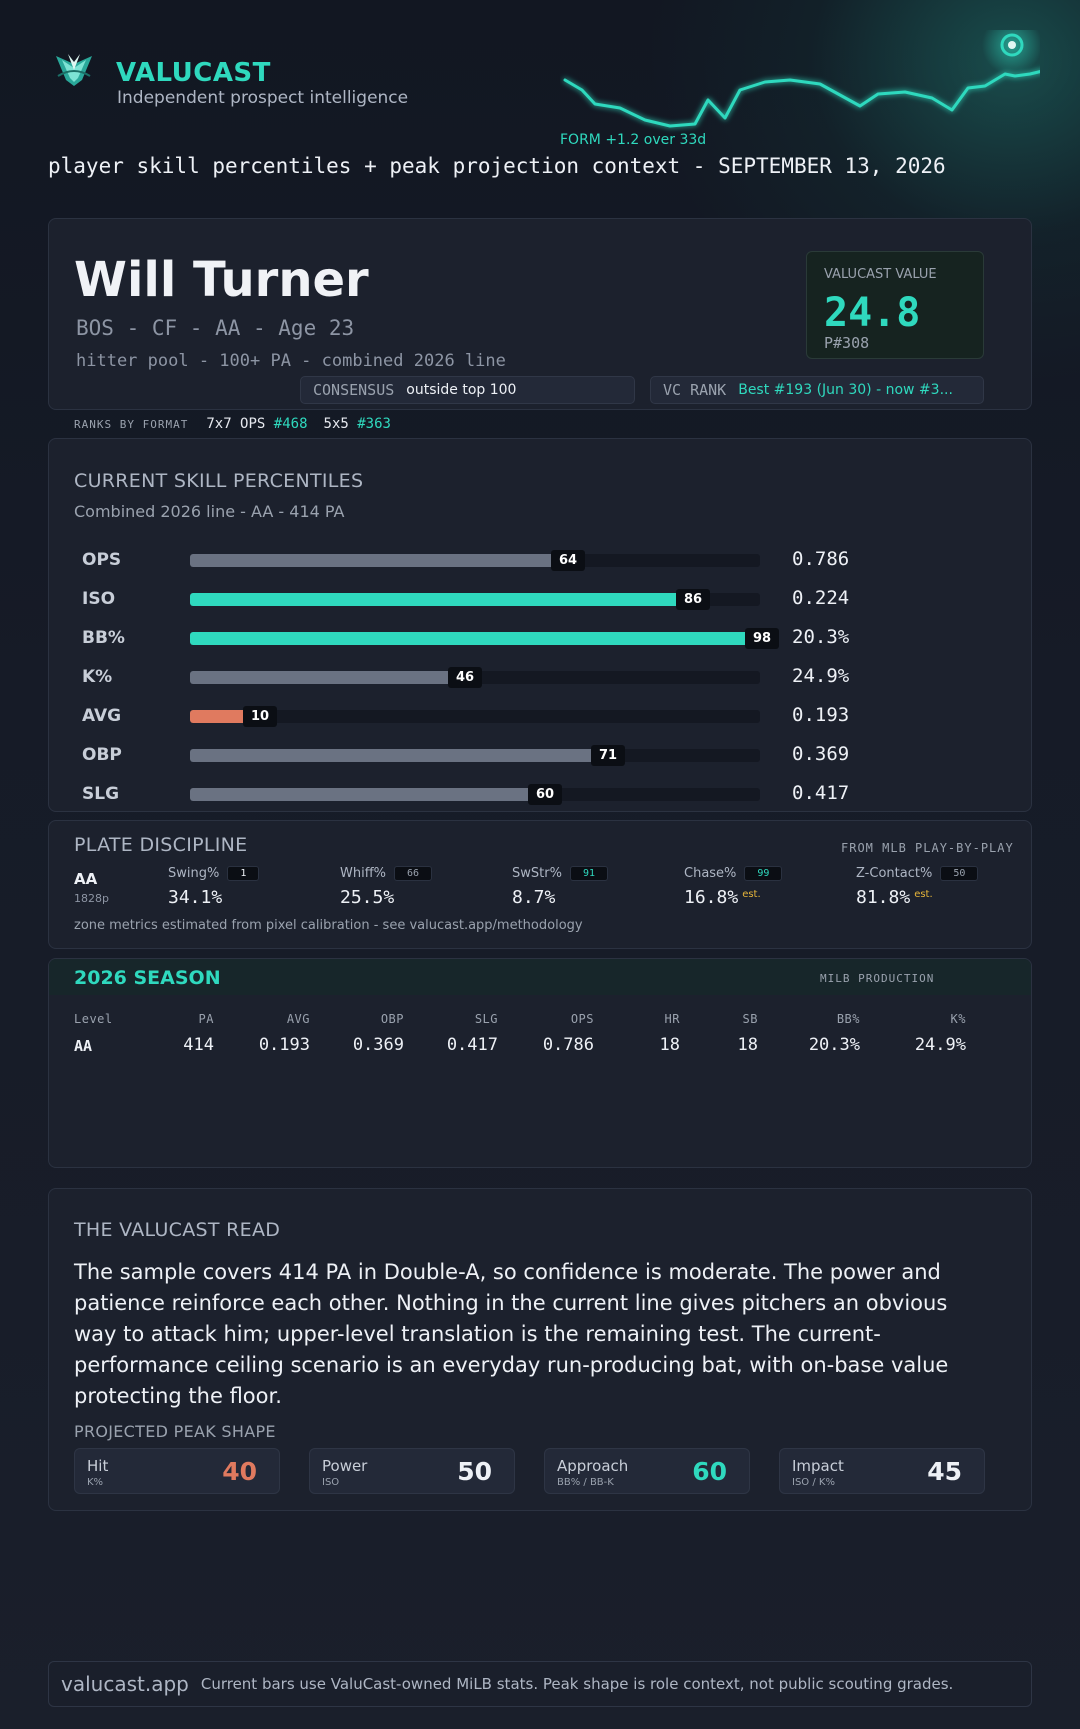 The image size is (1080, 1729). What do you see at coordinates (95, 1482) in the screenshot?
I see `peak-tool-basis: K%` at bounding box center [95, 1482].